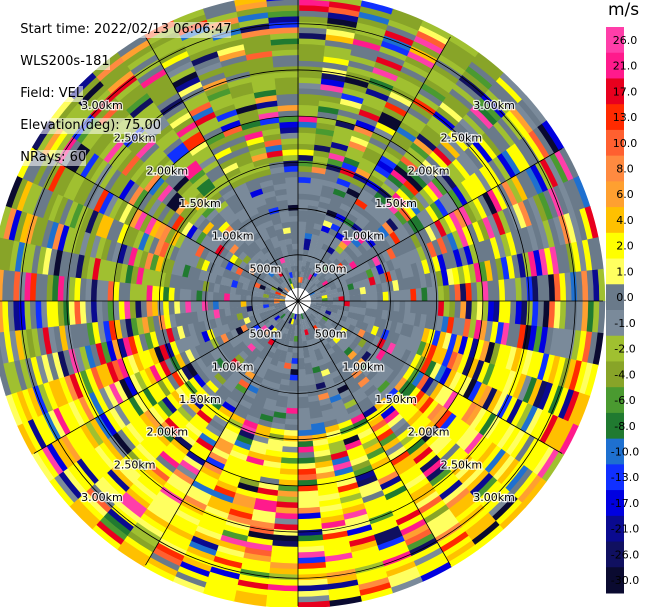 The image size is (647, 607). I want to click on instrument-name: WLS200s-181, so click(65, 62).